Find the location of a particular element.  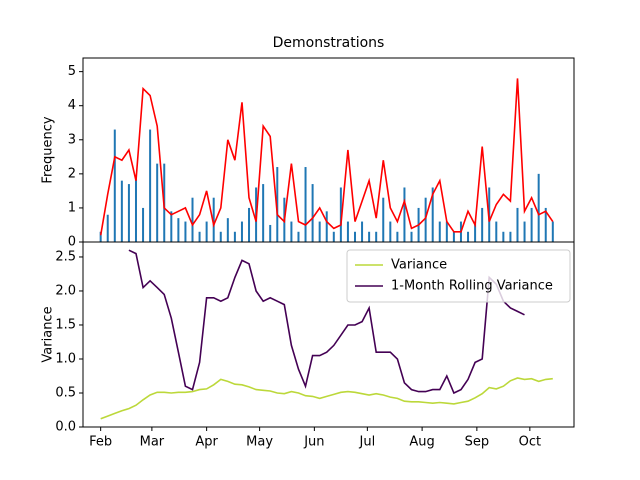

x-tick-label: Sep is located at coordinates (477, 442).